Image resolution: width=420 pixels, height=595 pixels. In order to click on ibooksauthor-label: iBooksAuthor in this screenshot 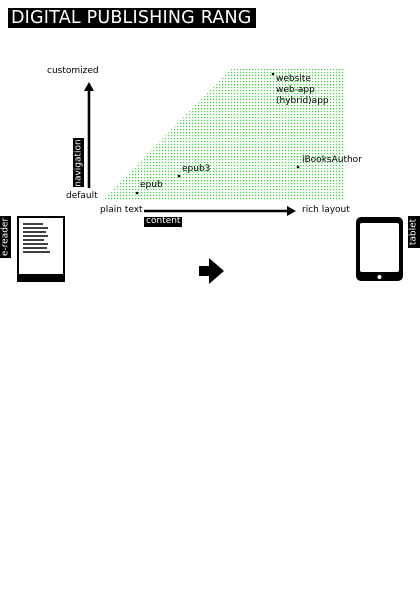, I will do `click(332, 160)`.